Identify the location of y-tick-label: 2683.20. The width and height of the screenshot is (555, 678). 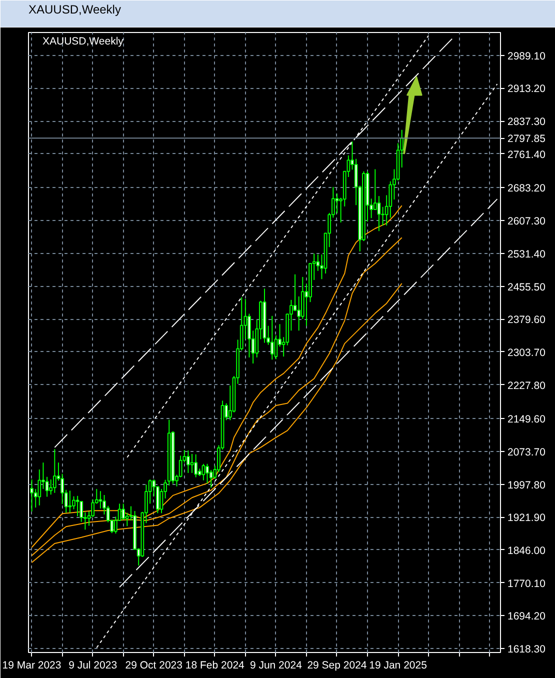
(527, 188).